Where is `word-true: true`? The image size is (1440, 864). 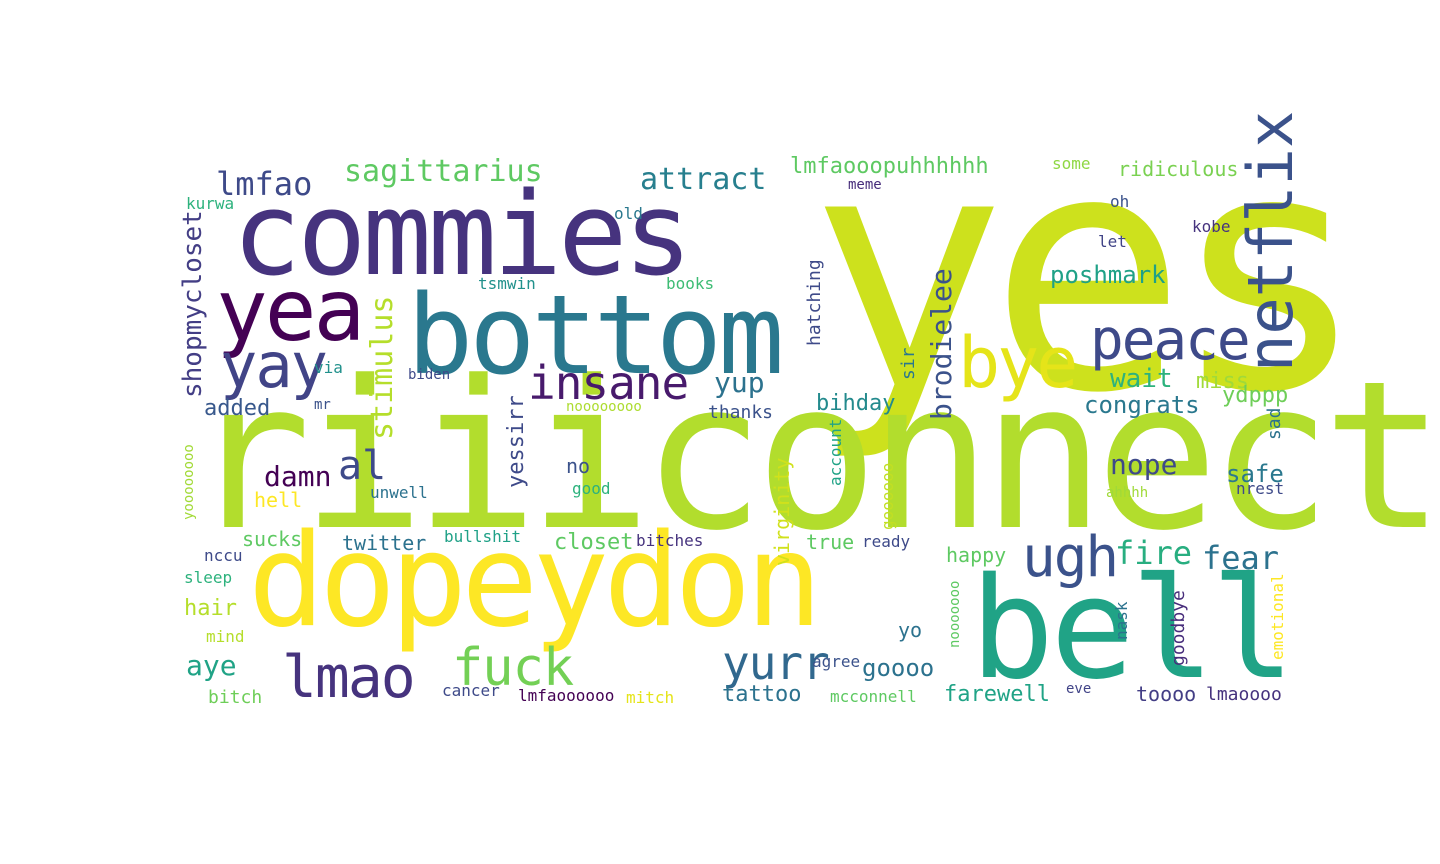 word-true: true is located at coordinates (830, 542).